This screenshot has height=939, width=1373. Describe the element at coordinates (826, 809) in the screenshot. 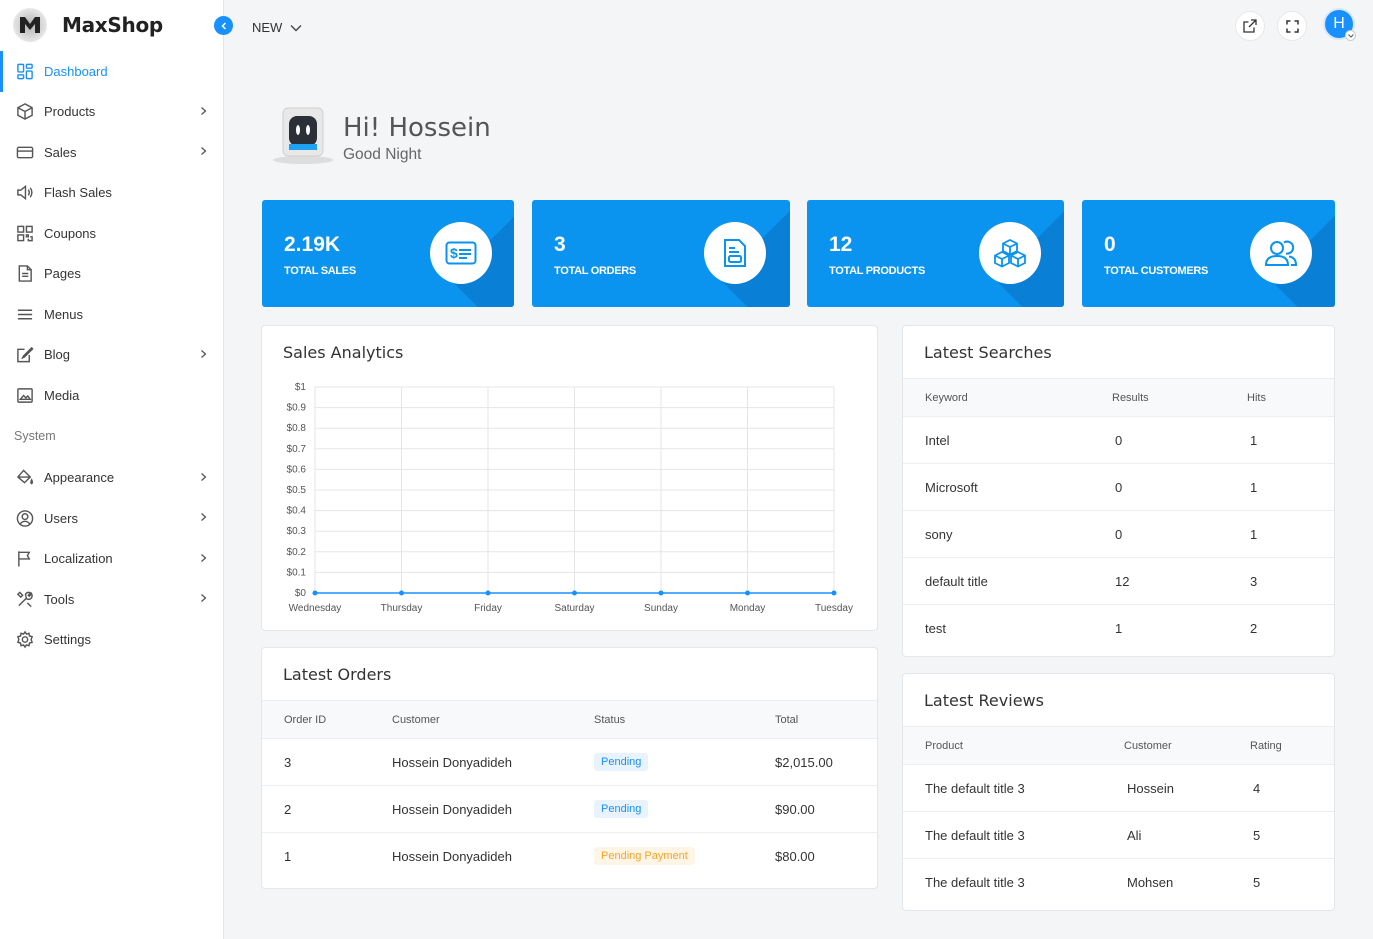

I see `order-total: $90.00` at that location.